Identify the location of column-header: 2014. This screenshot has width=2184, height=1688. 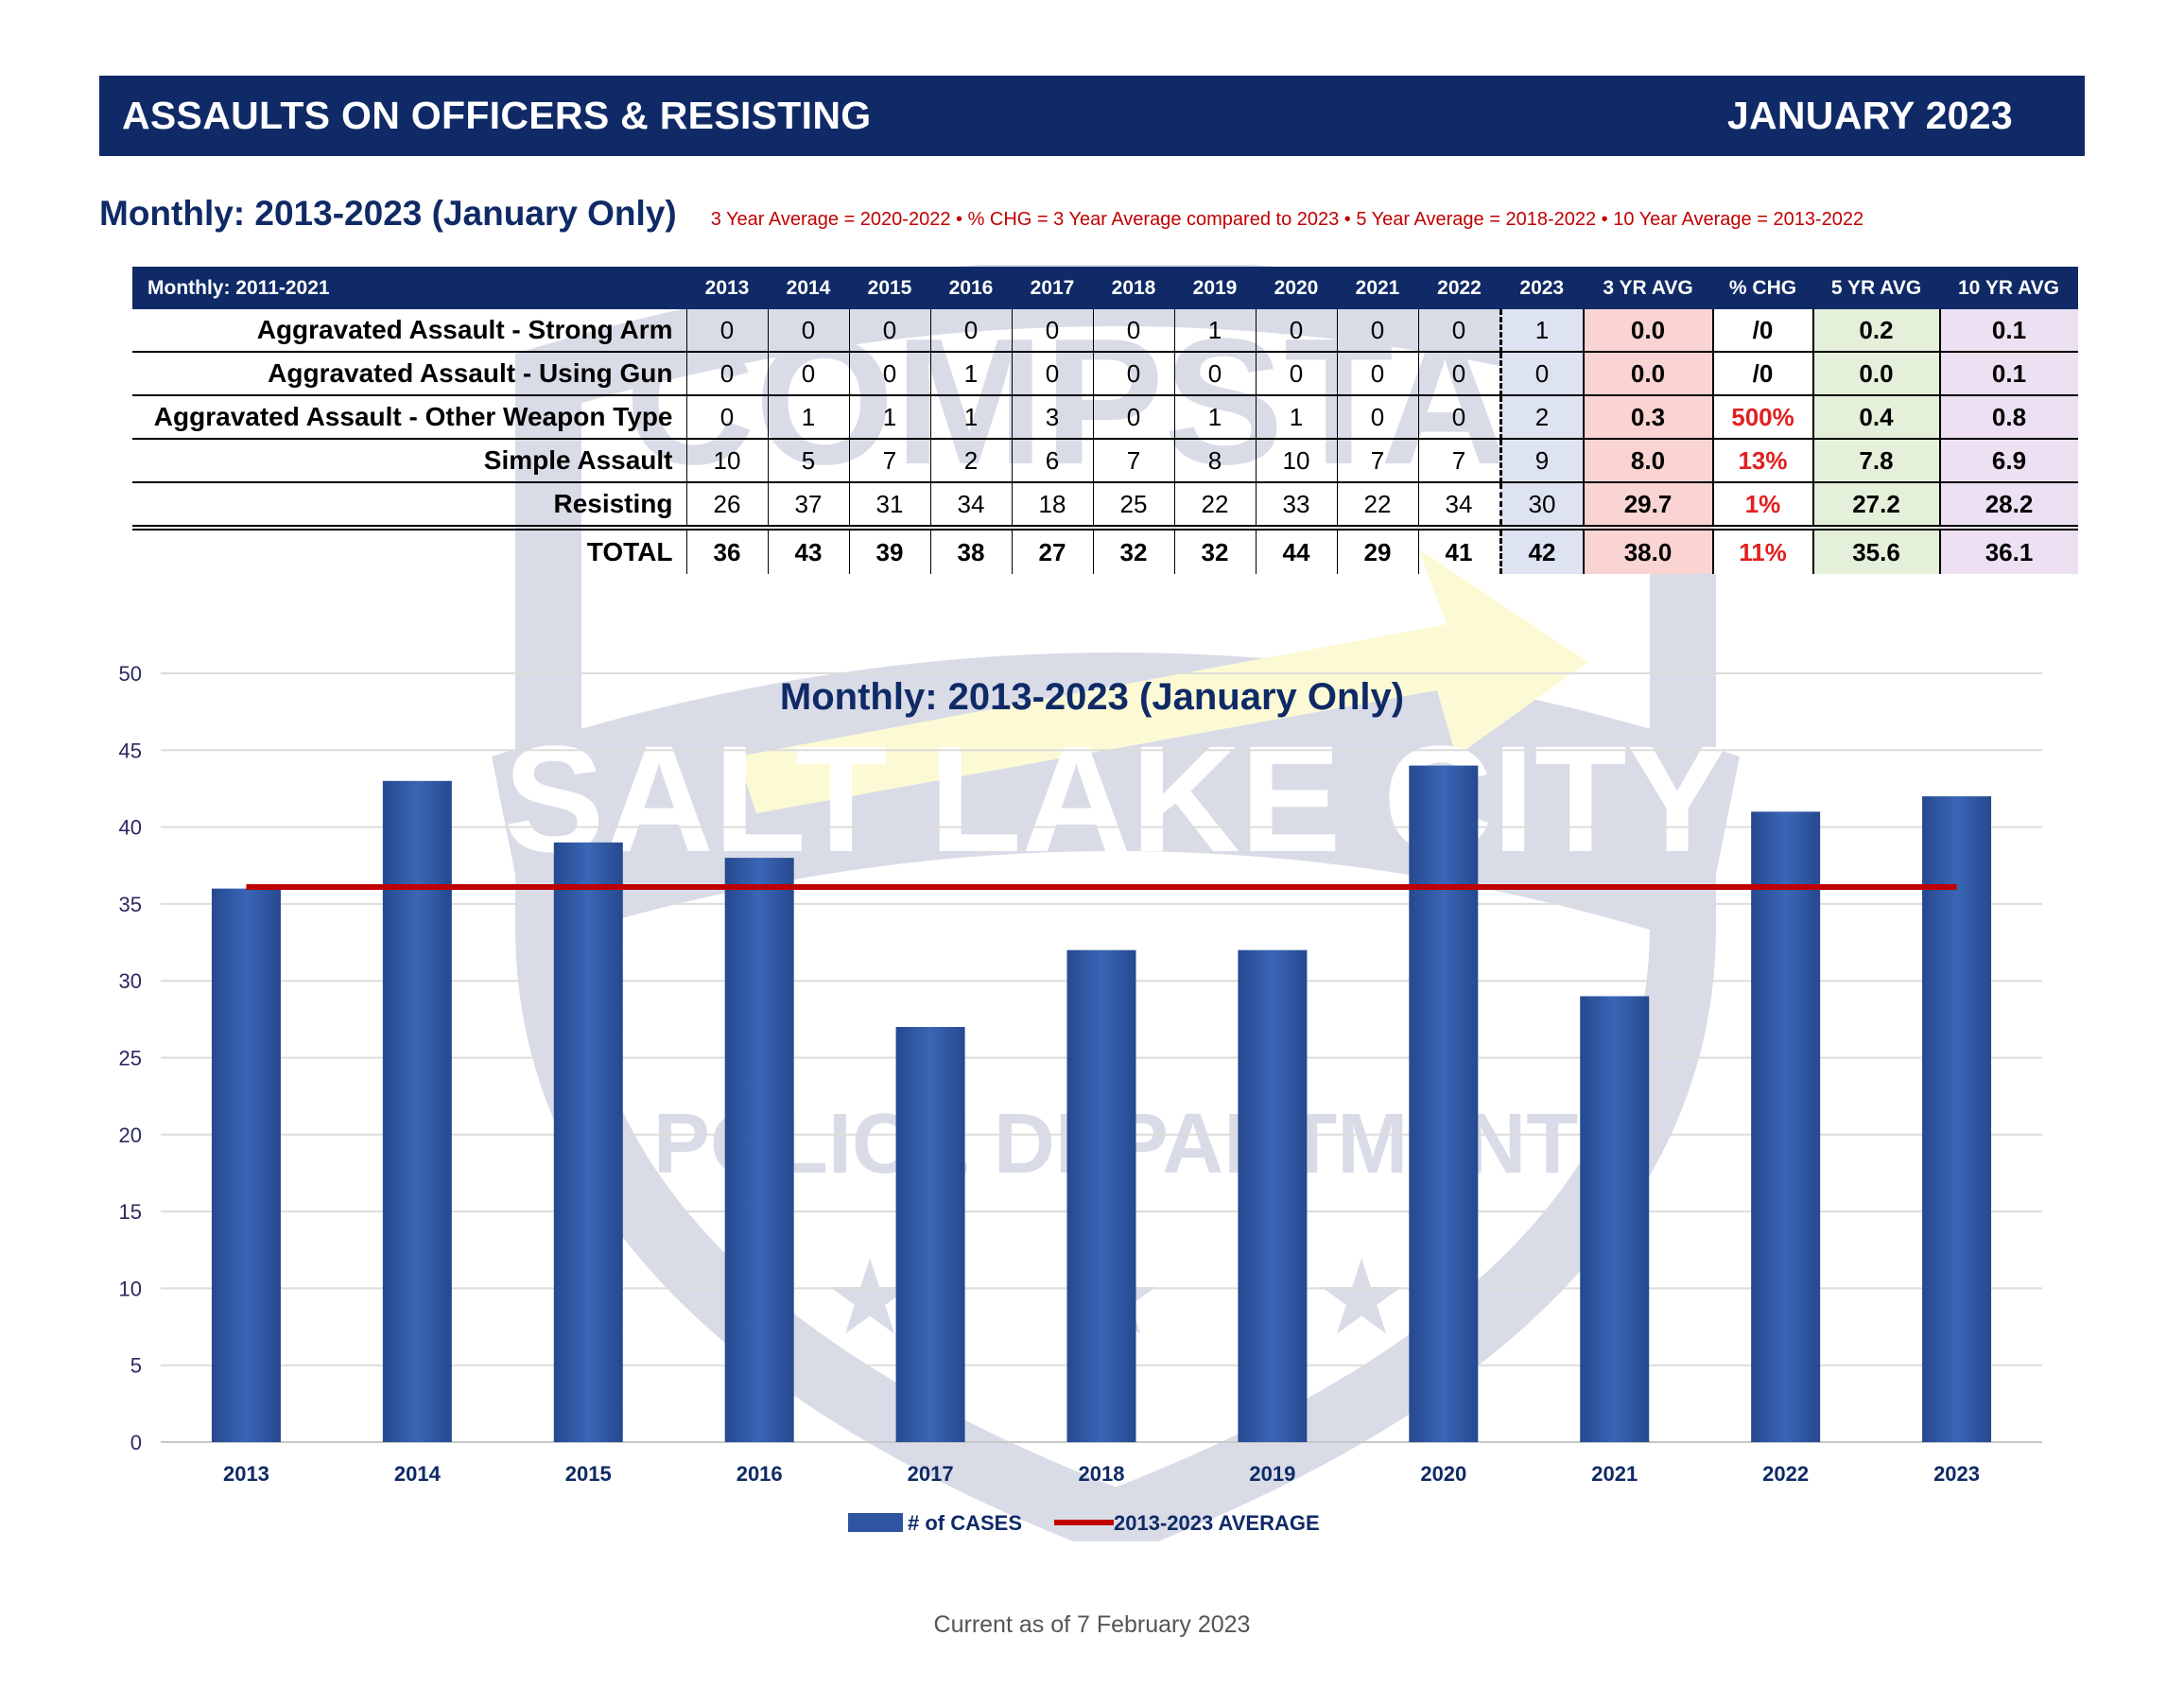
(808, 288).